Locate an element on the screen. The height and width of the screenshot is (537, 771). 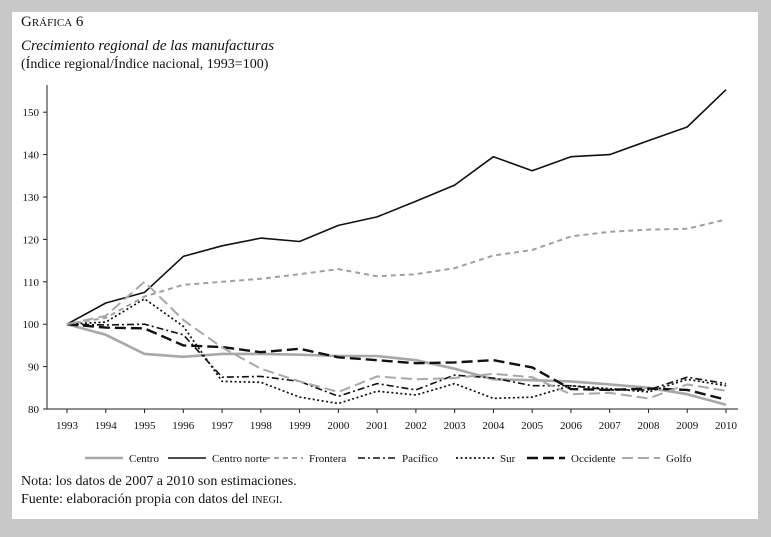
x-tick-label: 1994 is located at coordinates (106, 426).